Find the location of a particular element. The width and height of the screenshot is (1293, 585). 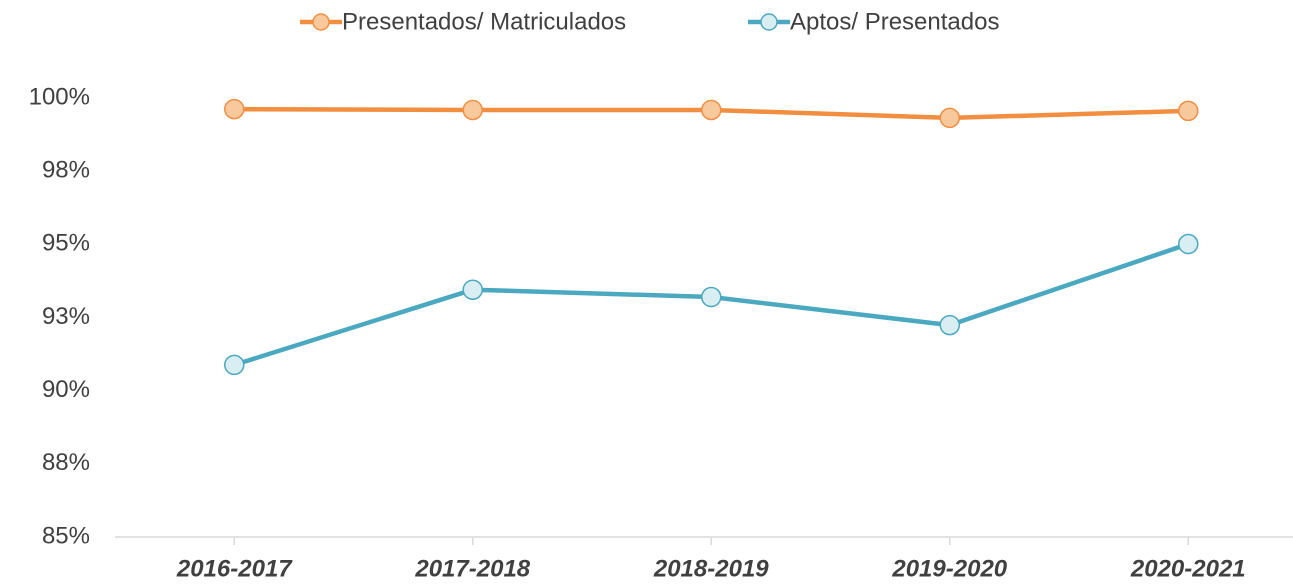

y-tick-label: 90% is located at coordinates (66, 389).